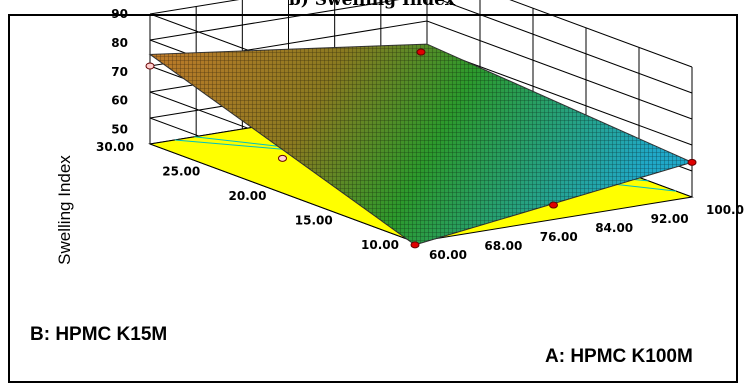 The image size is (744, 389). I want to click on grid-line, so click(421, 34).